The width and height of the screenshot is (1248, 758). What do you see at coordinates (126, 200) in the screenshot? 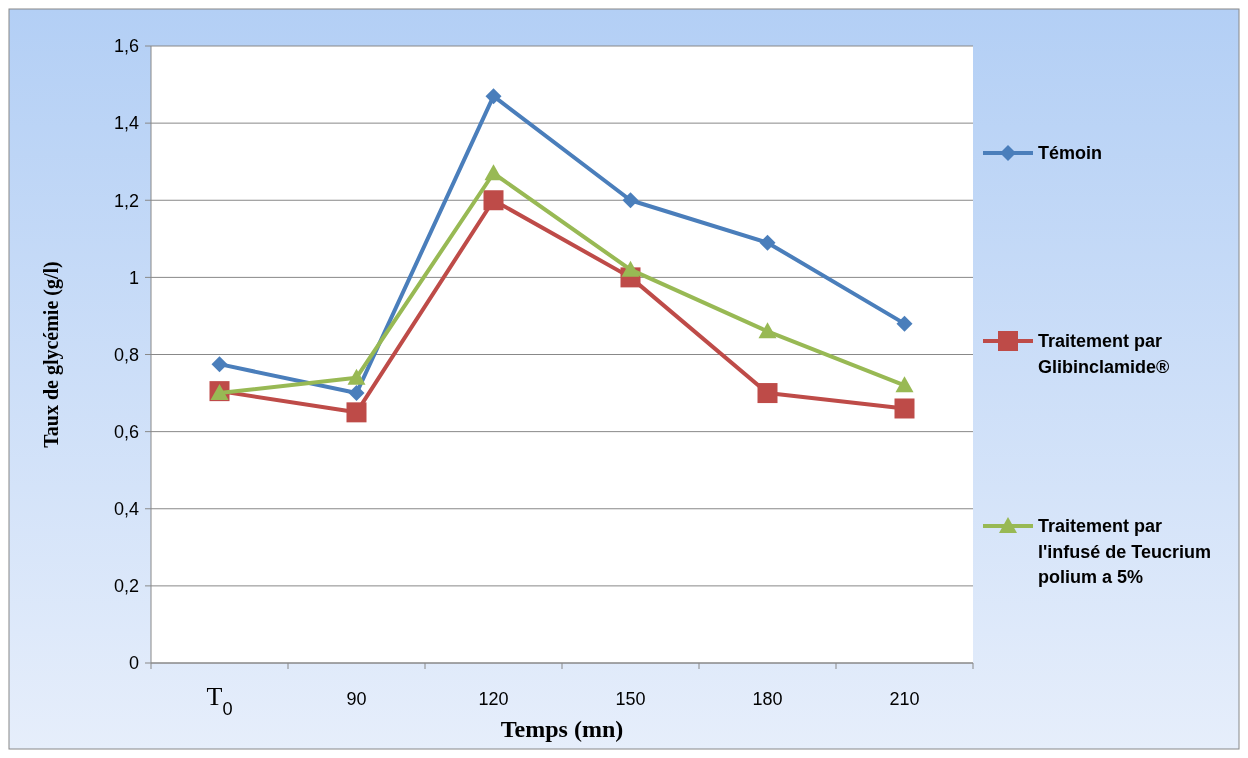
I see `y-tick-label: 1,2` at bounding box center [126, 200].